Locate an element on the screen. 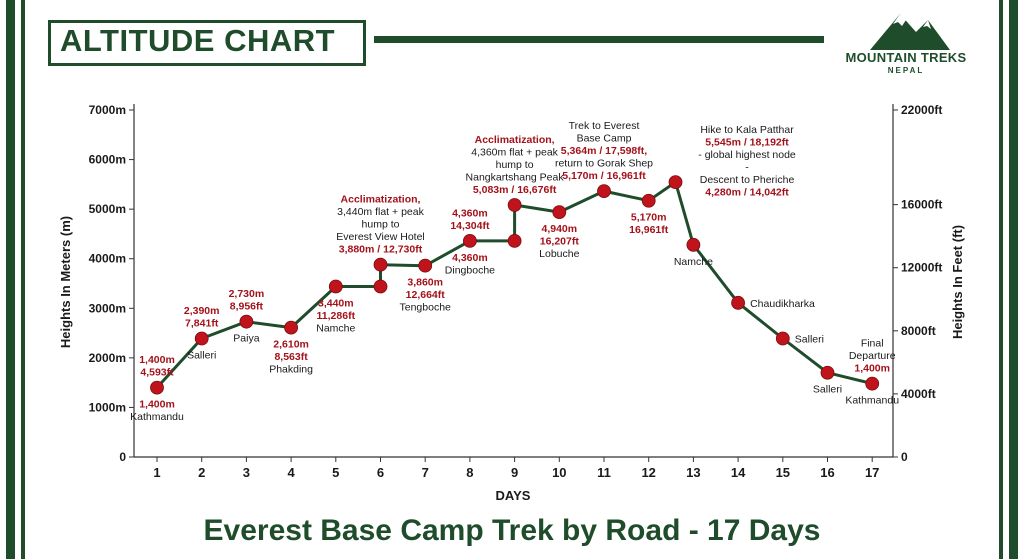 Image resolution: width=1024 pixels, height=559 pixels. logo-name: MOUNTAIN TREKS is located at coordinates (906, 57).